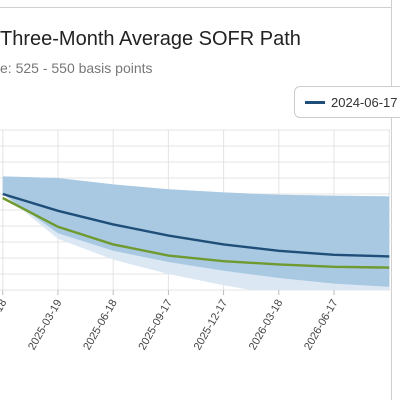 Image resolution: width=400 pixels, height=400 pixels. What do you see at coordinates (321, 325) in the screenshot?
I see `x-tick-label: 2026-06-17` at bounding box center [321, 325].